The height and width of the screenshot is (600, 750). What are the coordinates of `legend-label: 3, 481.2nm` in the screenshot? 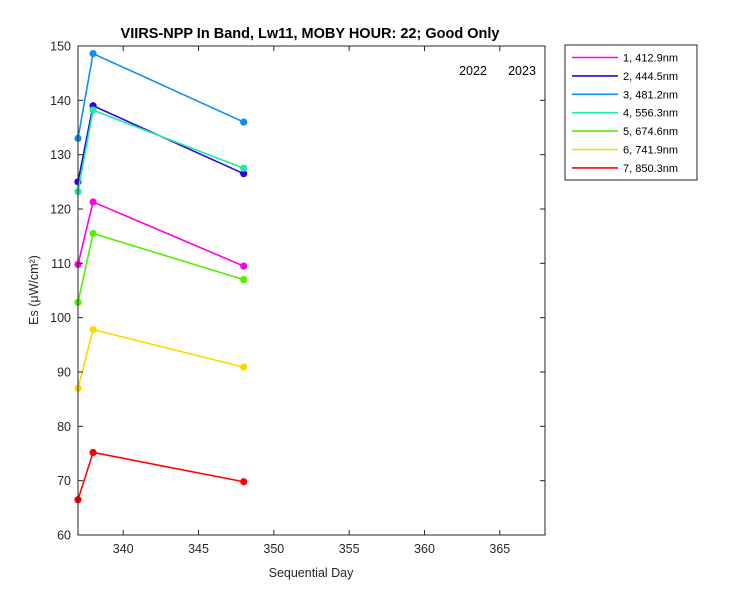 It's located at (650, 95).